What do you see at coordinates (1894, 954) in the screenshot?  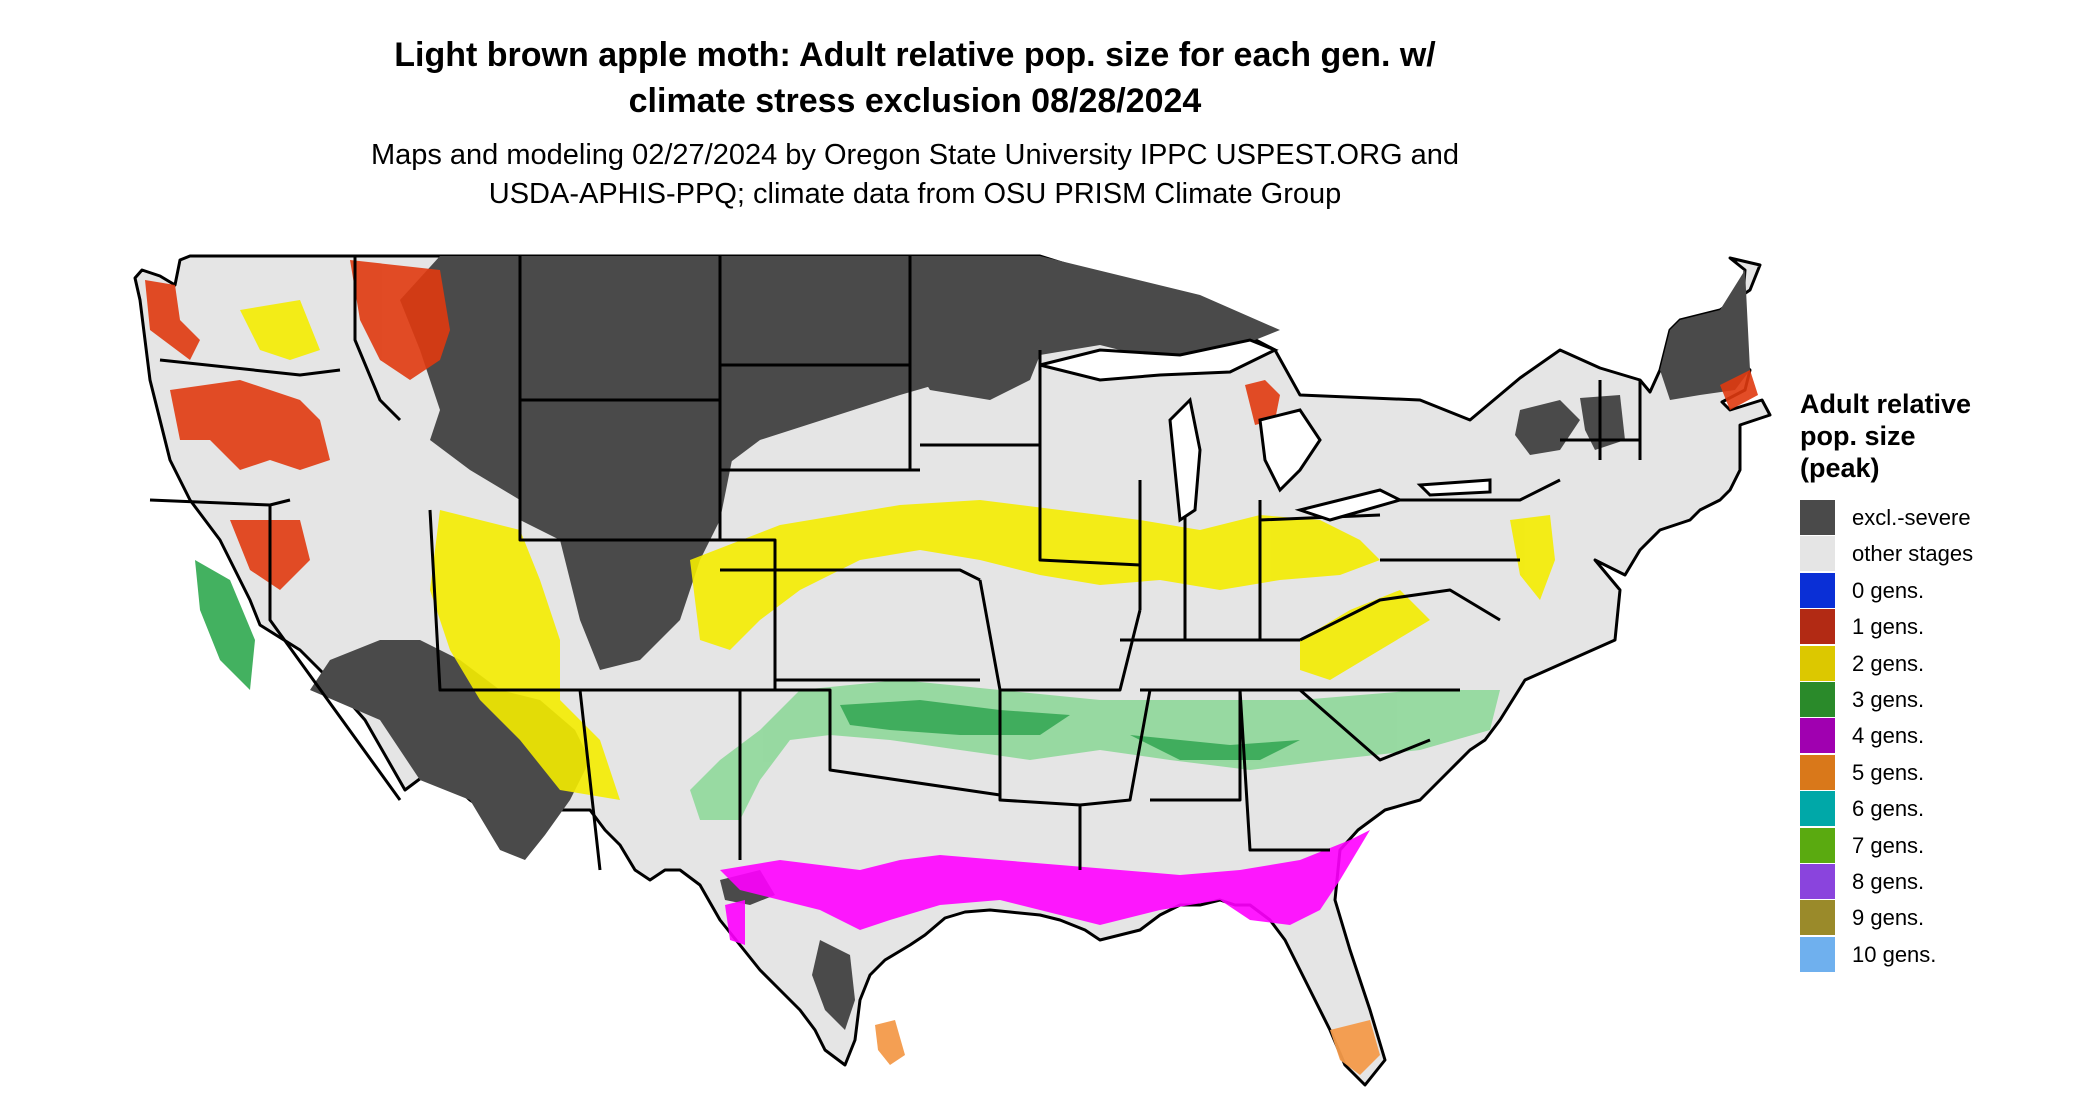 I see `legend-label: 10 gens.` at bounding box center [1894, 954].